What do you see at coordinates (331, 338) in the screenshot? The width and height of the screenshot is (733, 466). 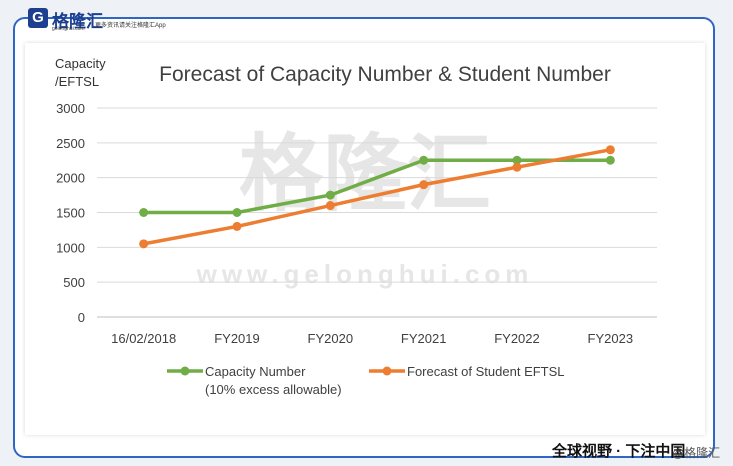 I see `x-tick-label: FY2020` at bounding box center [331, 338].